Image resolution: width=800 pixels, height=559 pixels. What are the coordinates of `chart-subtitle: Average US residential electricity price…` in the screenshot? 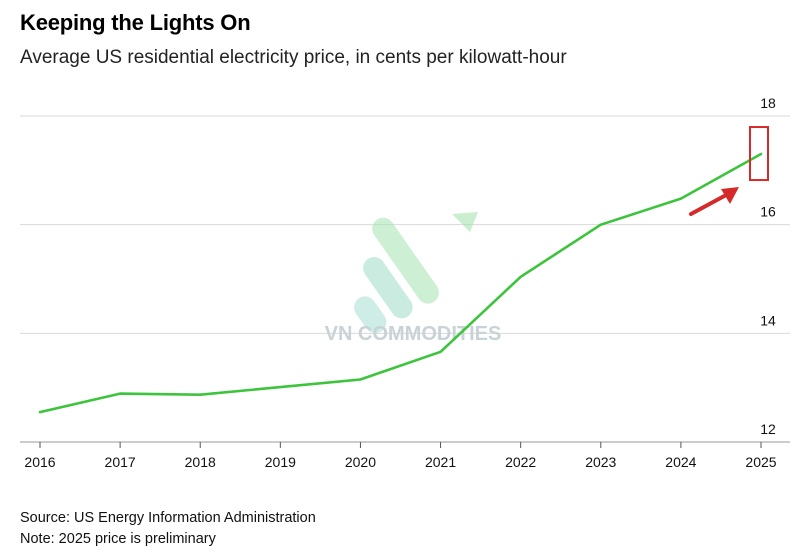 It's located at (293, 57).